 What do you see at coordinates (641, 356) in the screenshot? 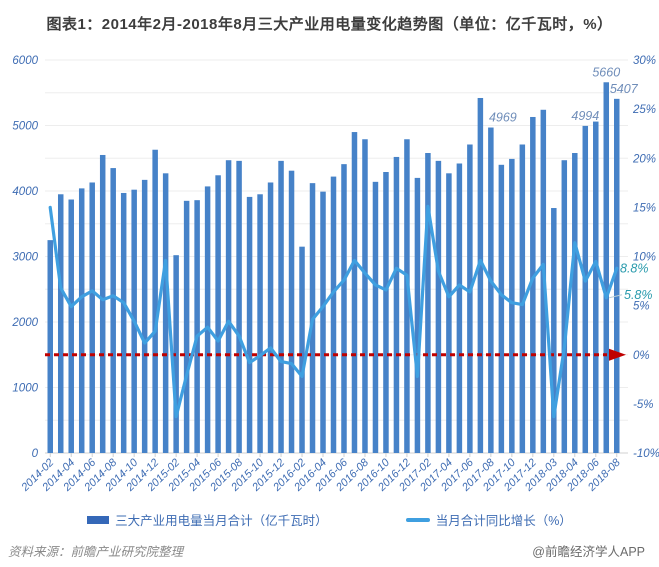
I see `right-axis-tick-label: 0%` at bounding box center [641, 356].